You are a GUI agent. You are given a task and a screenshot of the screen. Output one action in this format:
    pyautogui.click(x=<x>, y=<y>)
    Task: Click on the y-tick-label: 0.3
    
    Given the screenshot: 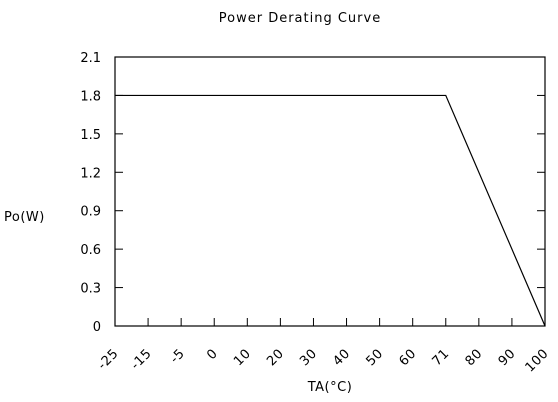 What is the action you would take?
    pyautogui.click(x=90, y=289)
    